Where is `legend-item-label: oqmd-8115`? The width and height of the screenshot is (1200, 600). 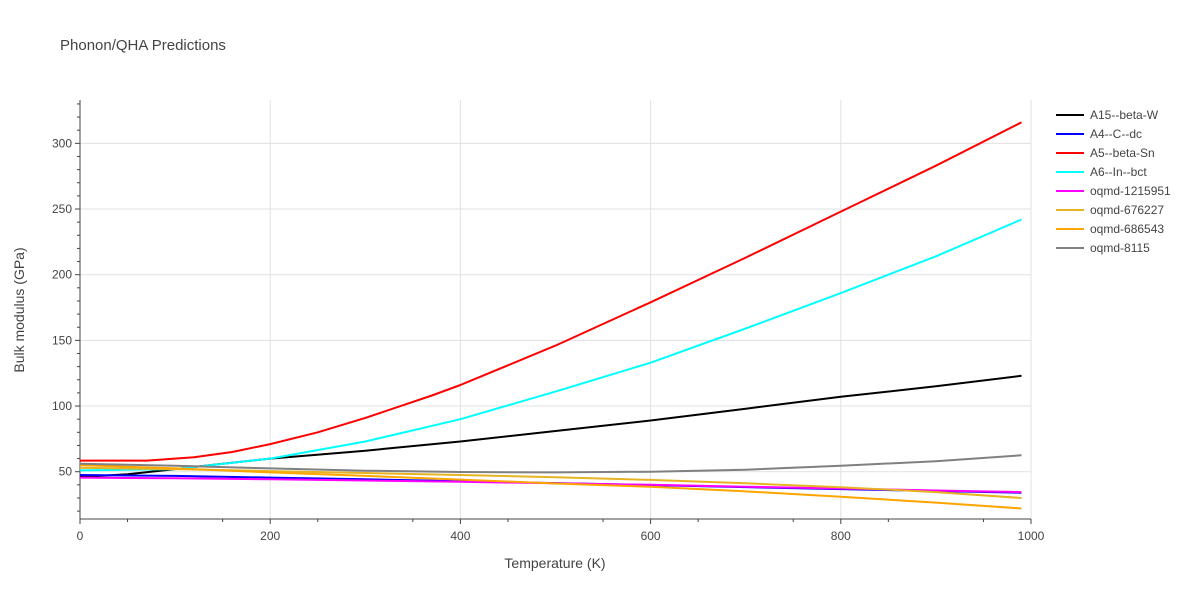 legend-item-label: oqmd-8115 is located at coordinates (1120, 248).